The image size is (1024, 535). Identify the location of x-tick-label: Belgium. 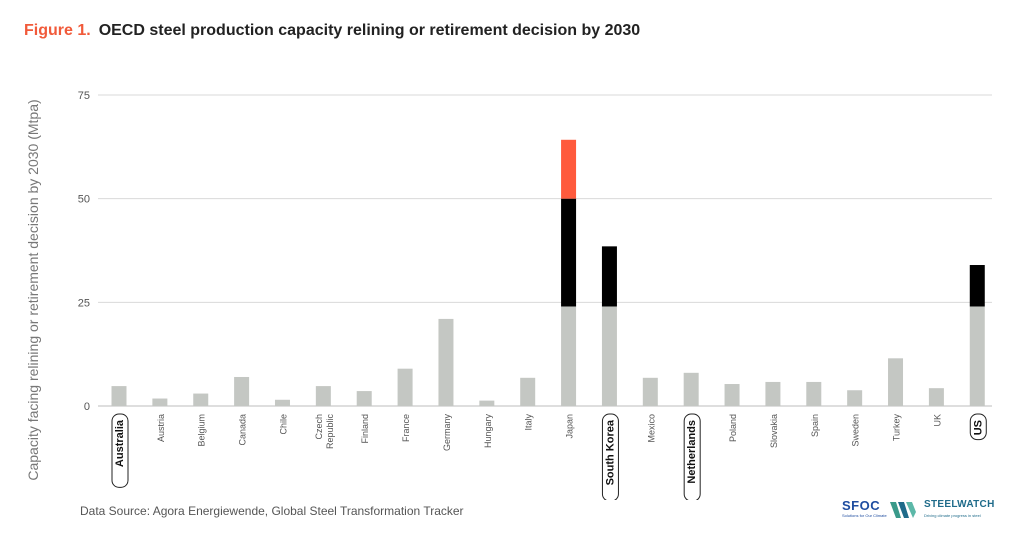
(202, 430).